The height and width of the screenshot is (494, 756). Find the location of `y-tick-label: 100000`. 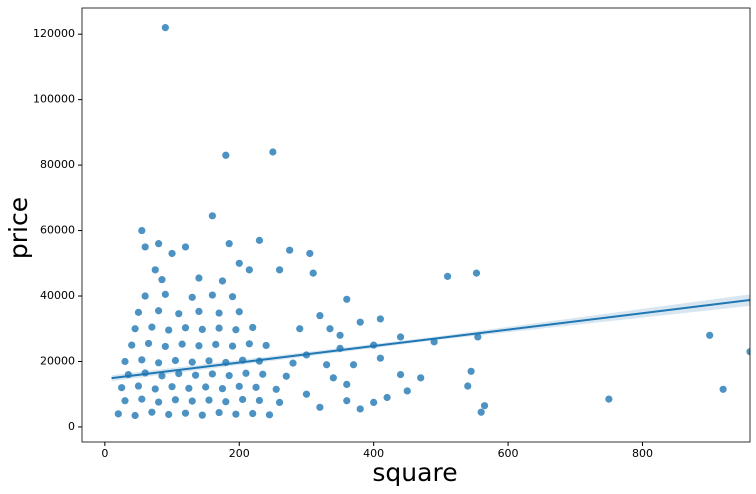

y-tick-label: 100000 is located at coordinates (54, 99).